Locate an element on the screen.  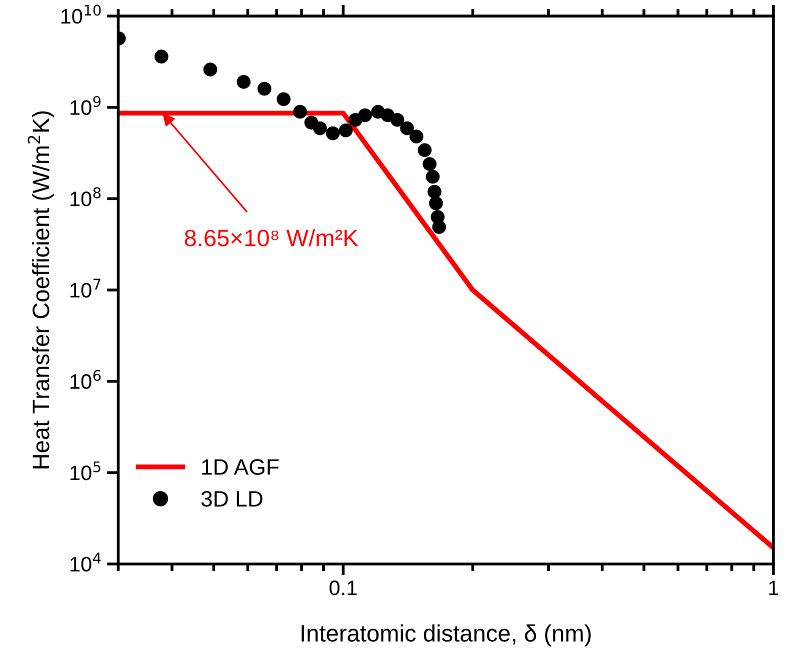
y-axis-title: Heat Transfer Coefficient (W/m$^{2}$K) is located at coordinates (41, 289).